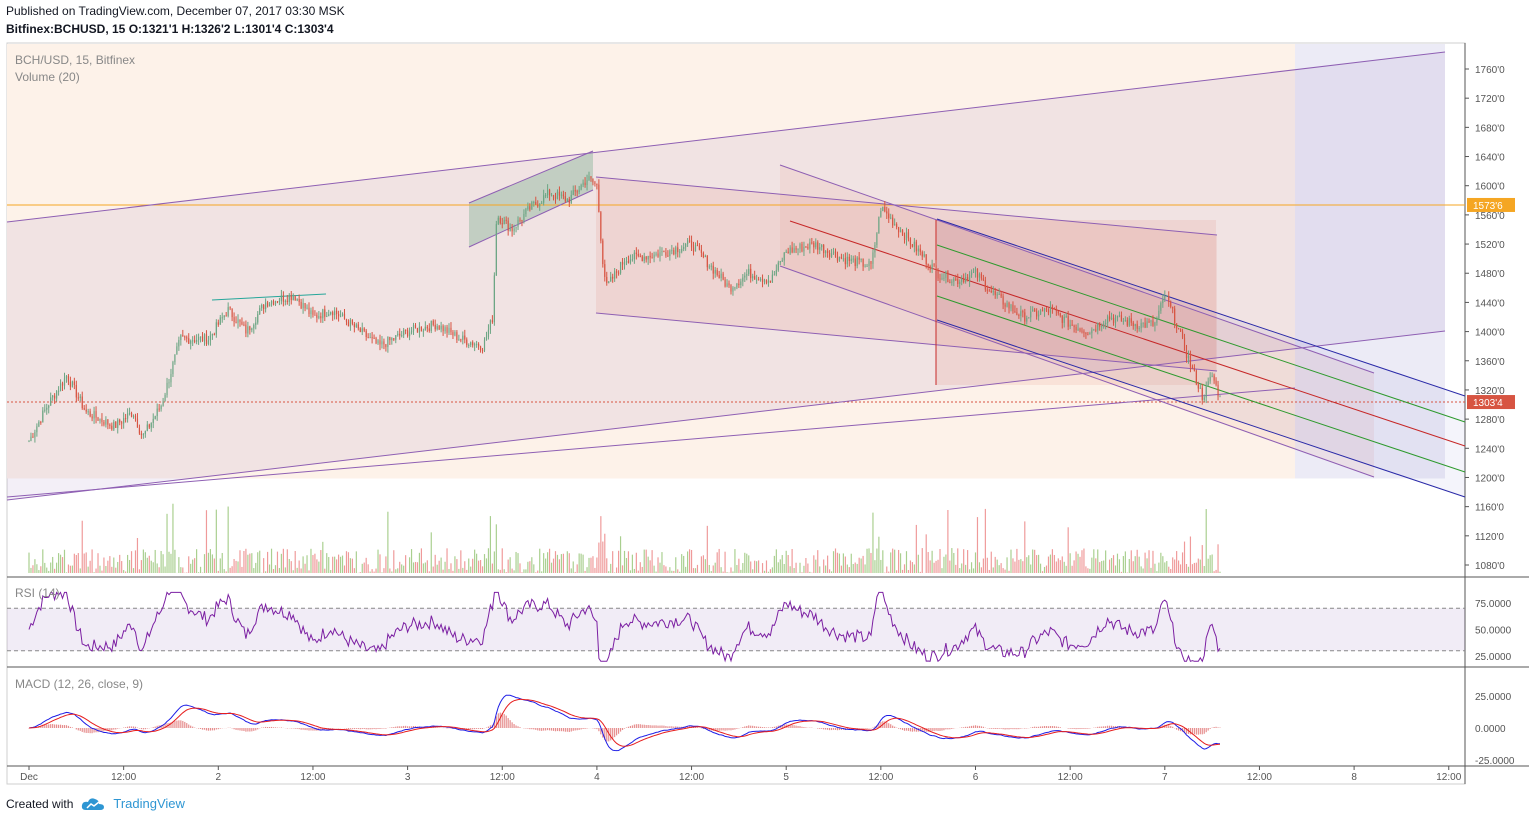 The width and height of the screenshot is (1529, 822). I want to click on time-tick-label: 8, so click(1354, 777).